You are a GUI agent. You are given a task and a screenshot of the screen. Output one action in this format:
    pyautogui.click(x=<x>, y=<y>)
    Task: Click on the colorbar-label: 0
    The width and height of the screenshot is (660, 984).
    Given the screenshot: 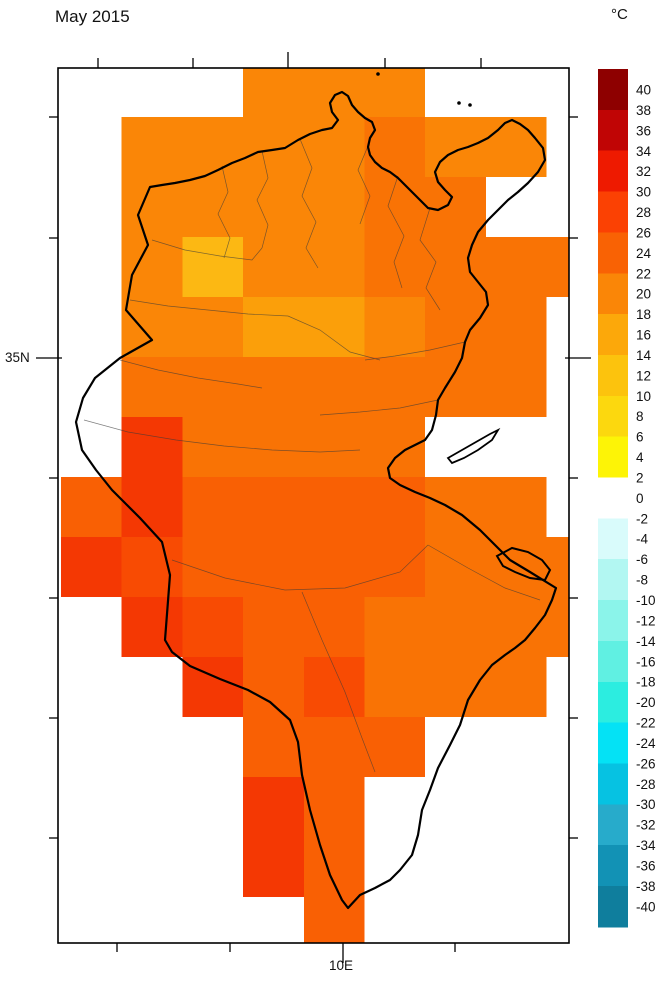 What is the action you would take?
    pyautogui.click(x=640, y=498)
    